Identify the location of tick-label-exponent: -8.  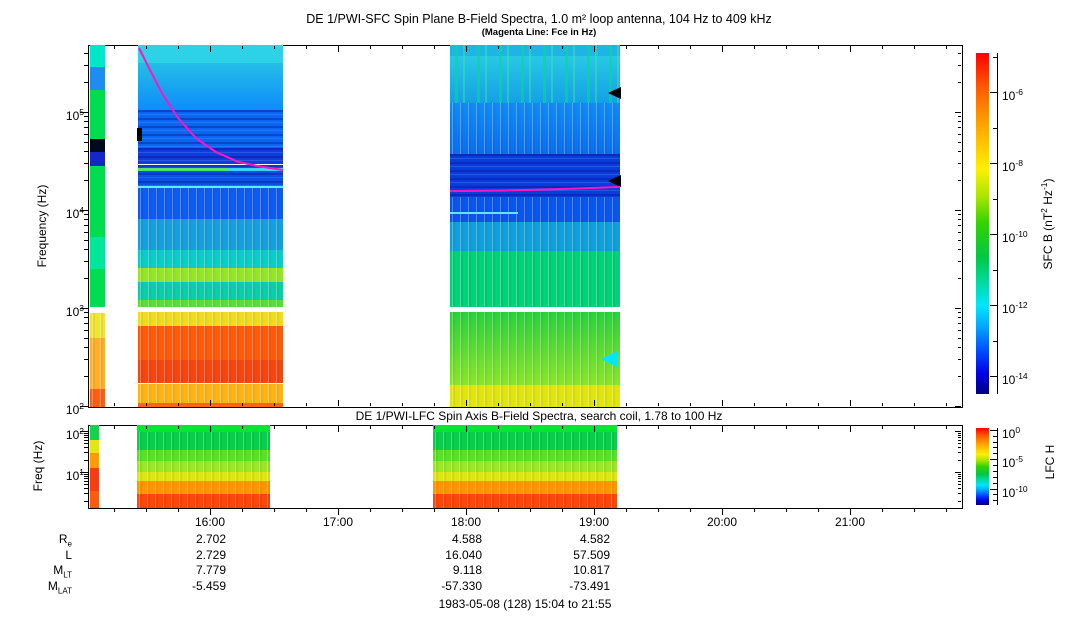
(1019, 163).